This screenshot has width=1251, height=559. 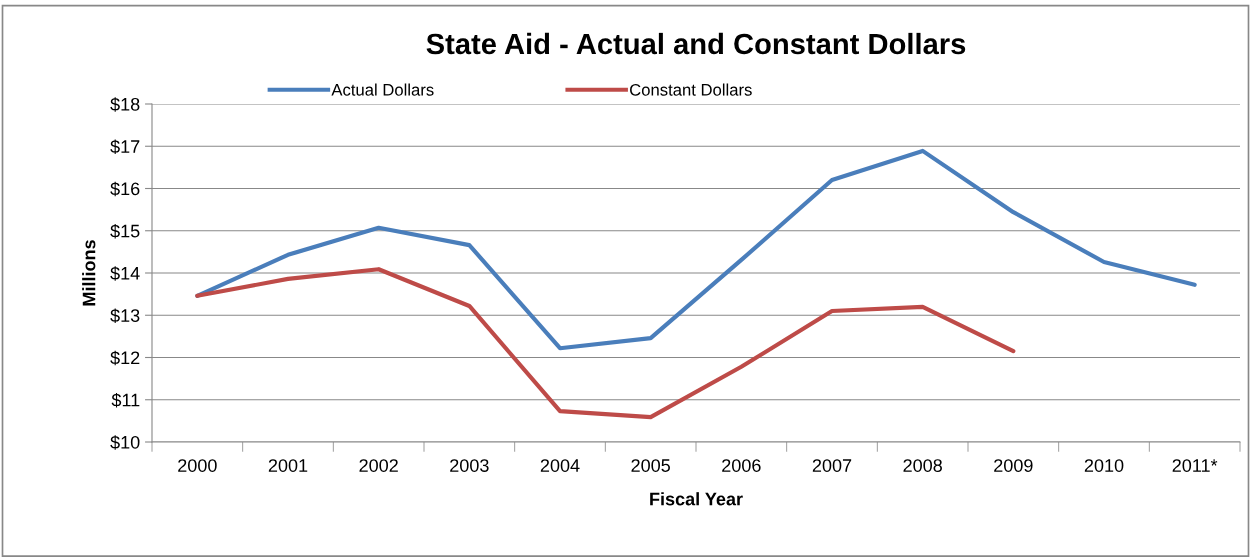 What do you see at coordinates (378, 465) in the screenshot?
I see `x-tick-label: 2002` at bounding box center [378, 465].